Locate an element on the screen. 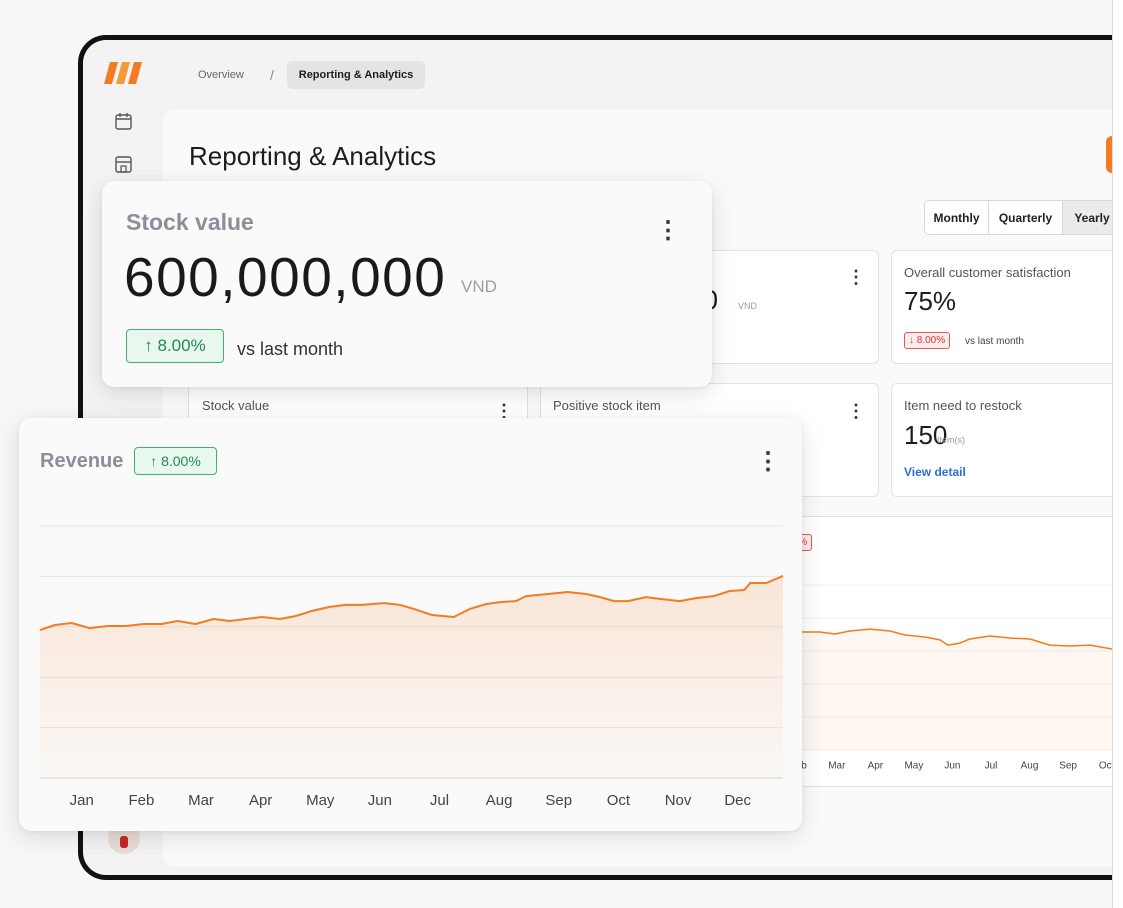 The height and width of the screenshot is (908, 1123). card-value: 600,000,000 is located at coordinates (285, 277).